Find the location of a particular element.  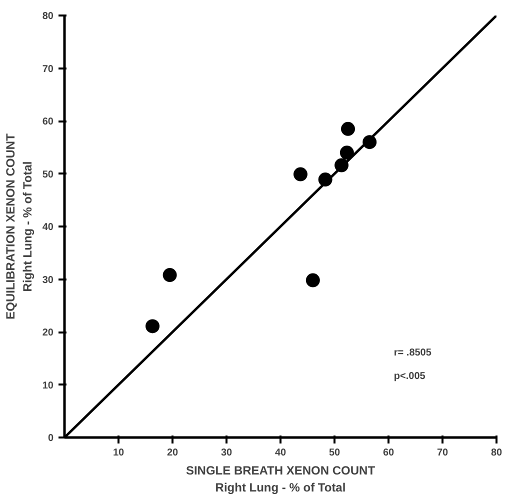

y-axis-title: EQUILIBRATION XENON COUNT Right Lung - % of Total is located at coordinates (19, 226).